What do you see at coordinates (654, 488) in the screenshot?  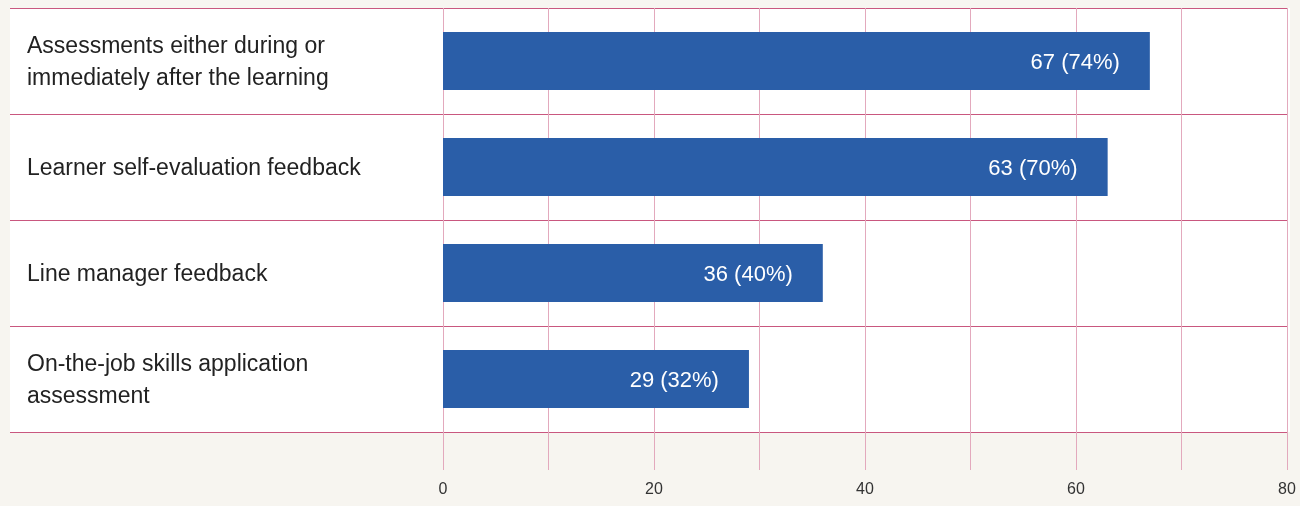 I see `x-tick-label: 20` at bounding box center [654, 488].